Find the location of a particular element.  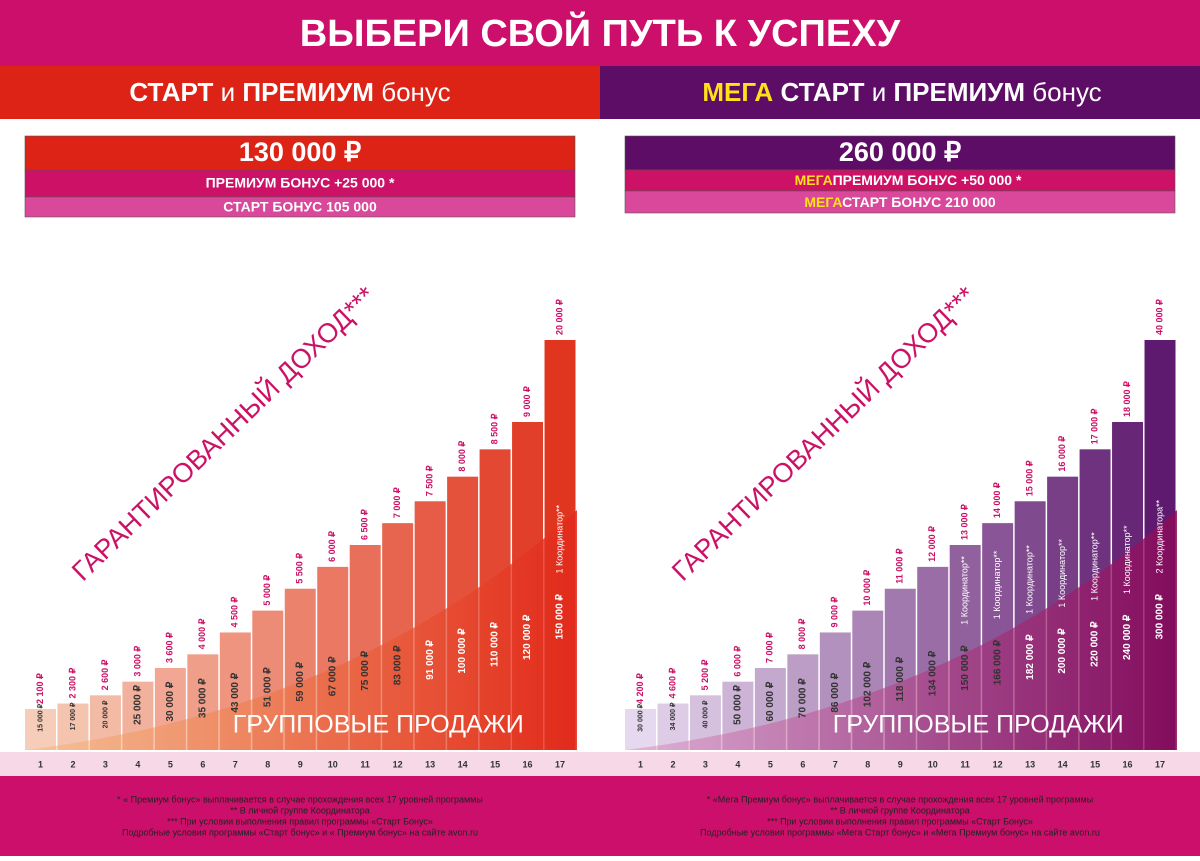

total: 130 000 ₽ is located at coordinates (300, 152).